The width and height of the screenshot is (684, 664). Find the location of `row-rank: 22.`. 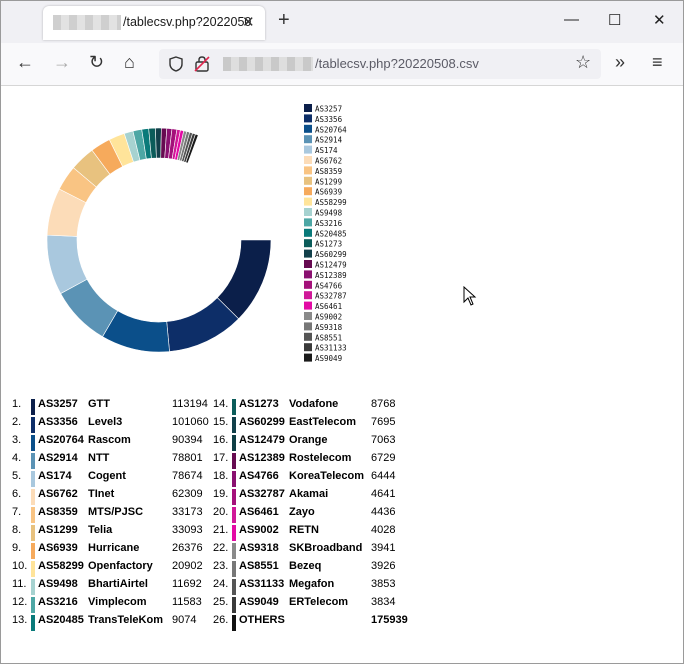

row-rank: 22. is located at coordinates (221, 548).